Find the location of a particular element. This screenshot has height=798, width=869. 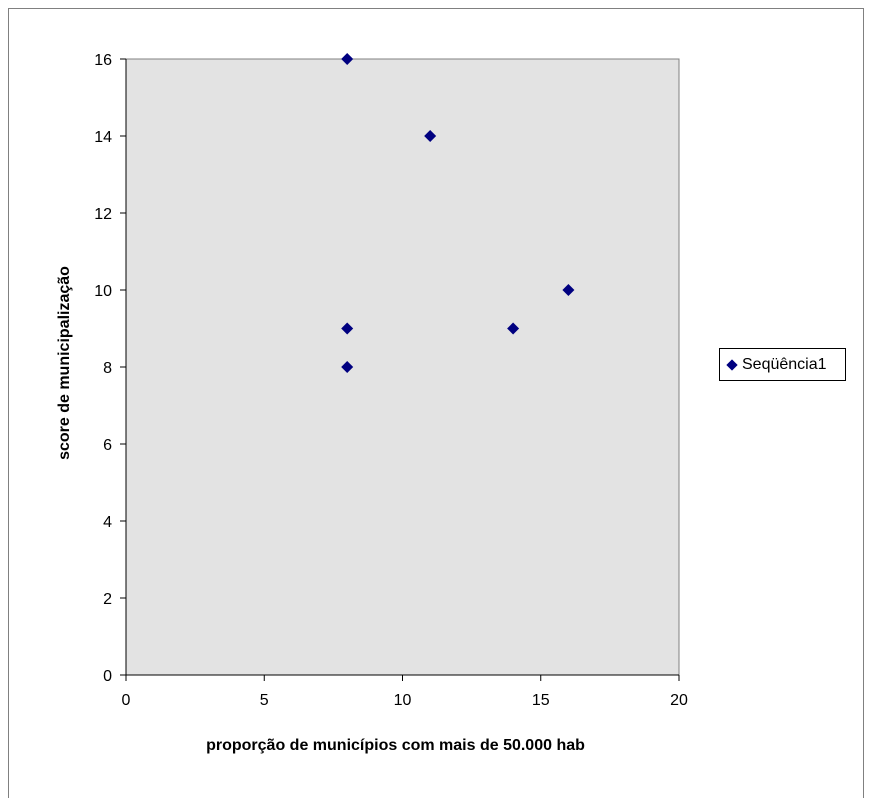

y-tick-label: 4 is located at coordinates (107, 522).